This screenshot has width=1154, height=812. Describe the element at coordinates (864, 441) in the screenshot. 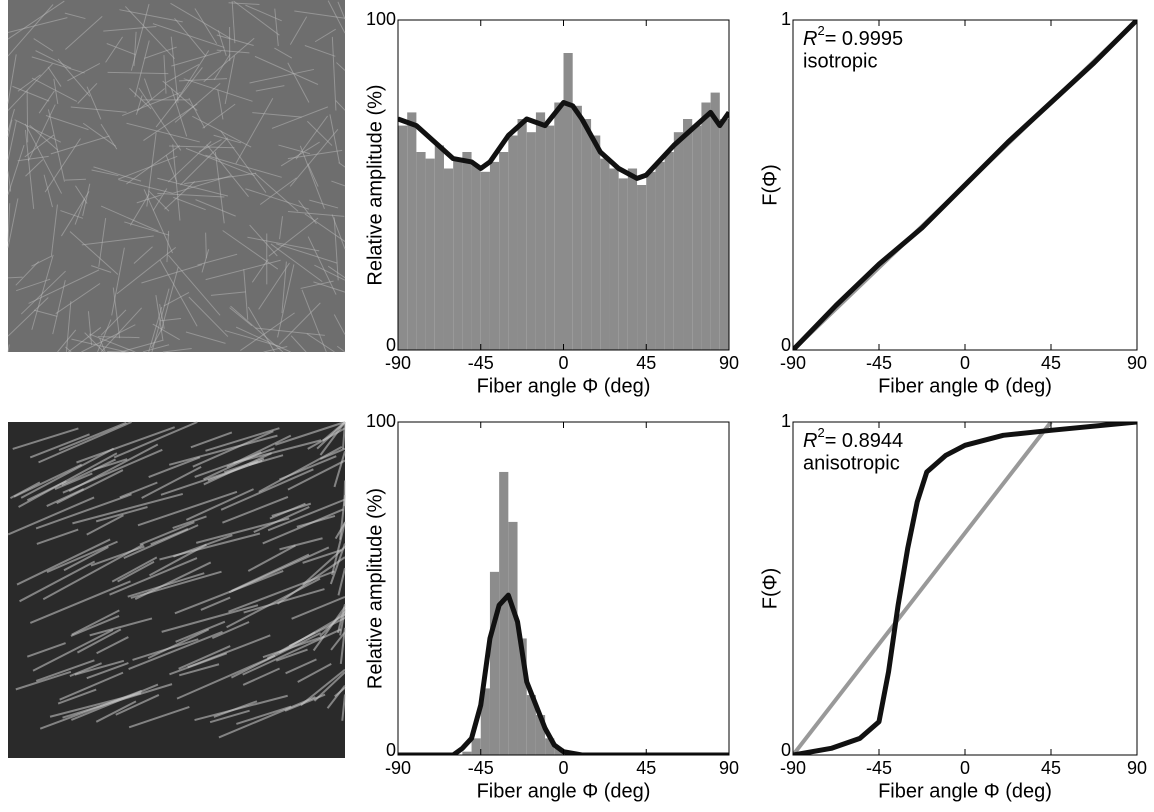

I see `r2-value: = 0.8944` at that location.